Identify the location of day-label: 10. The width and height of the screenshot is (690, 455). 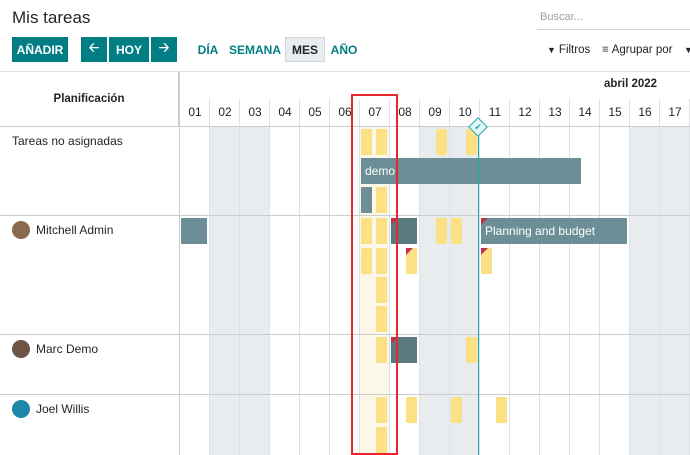
(465, 112).